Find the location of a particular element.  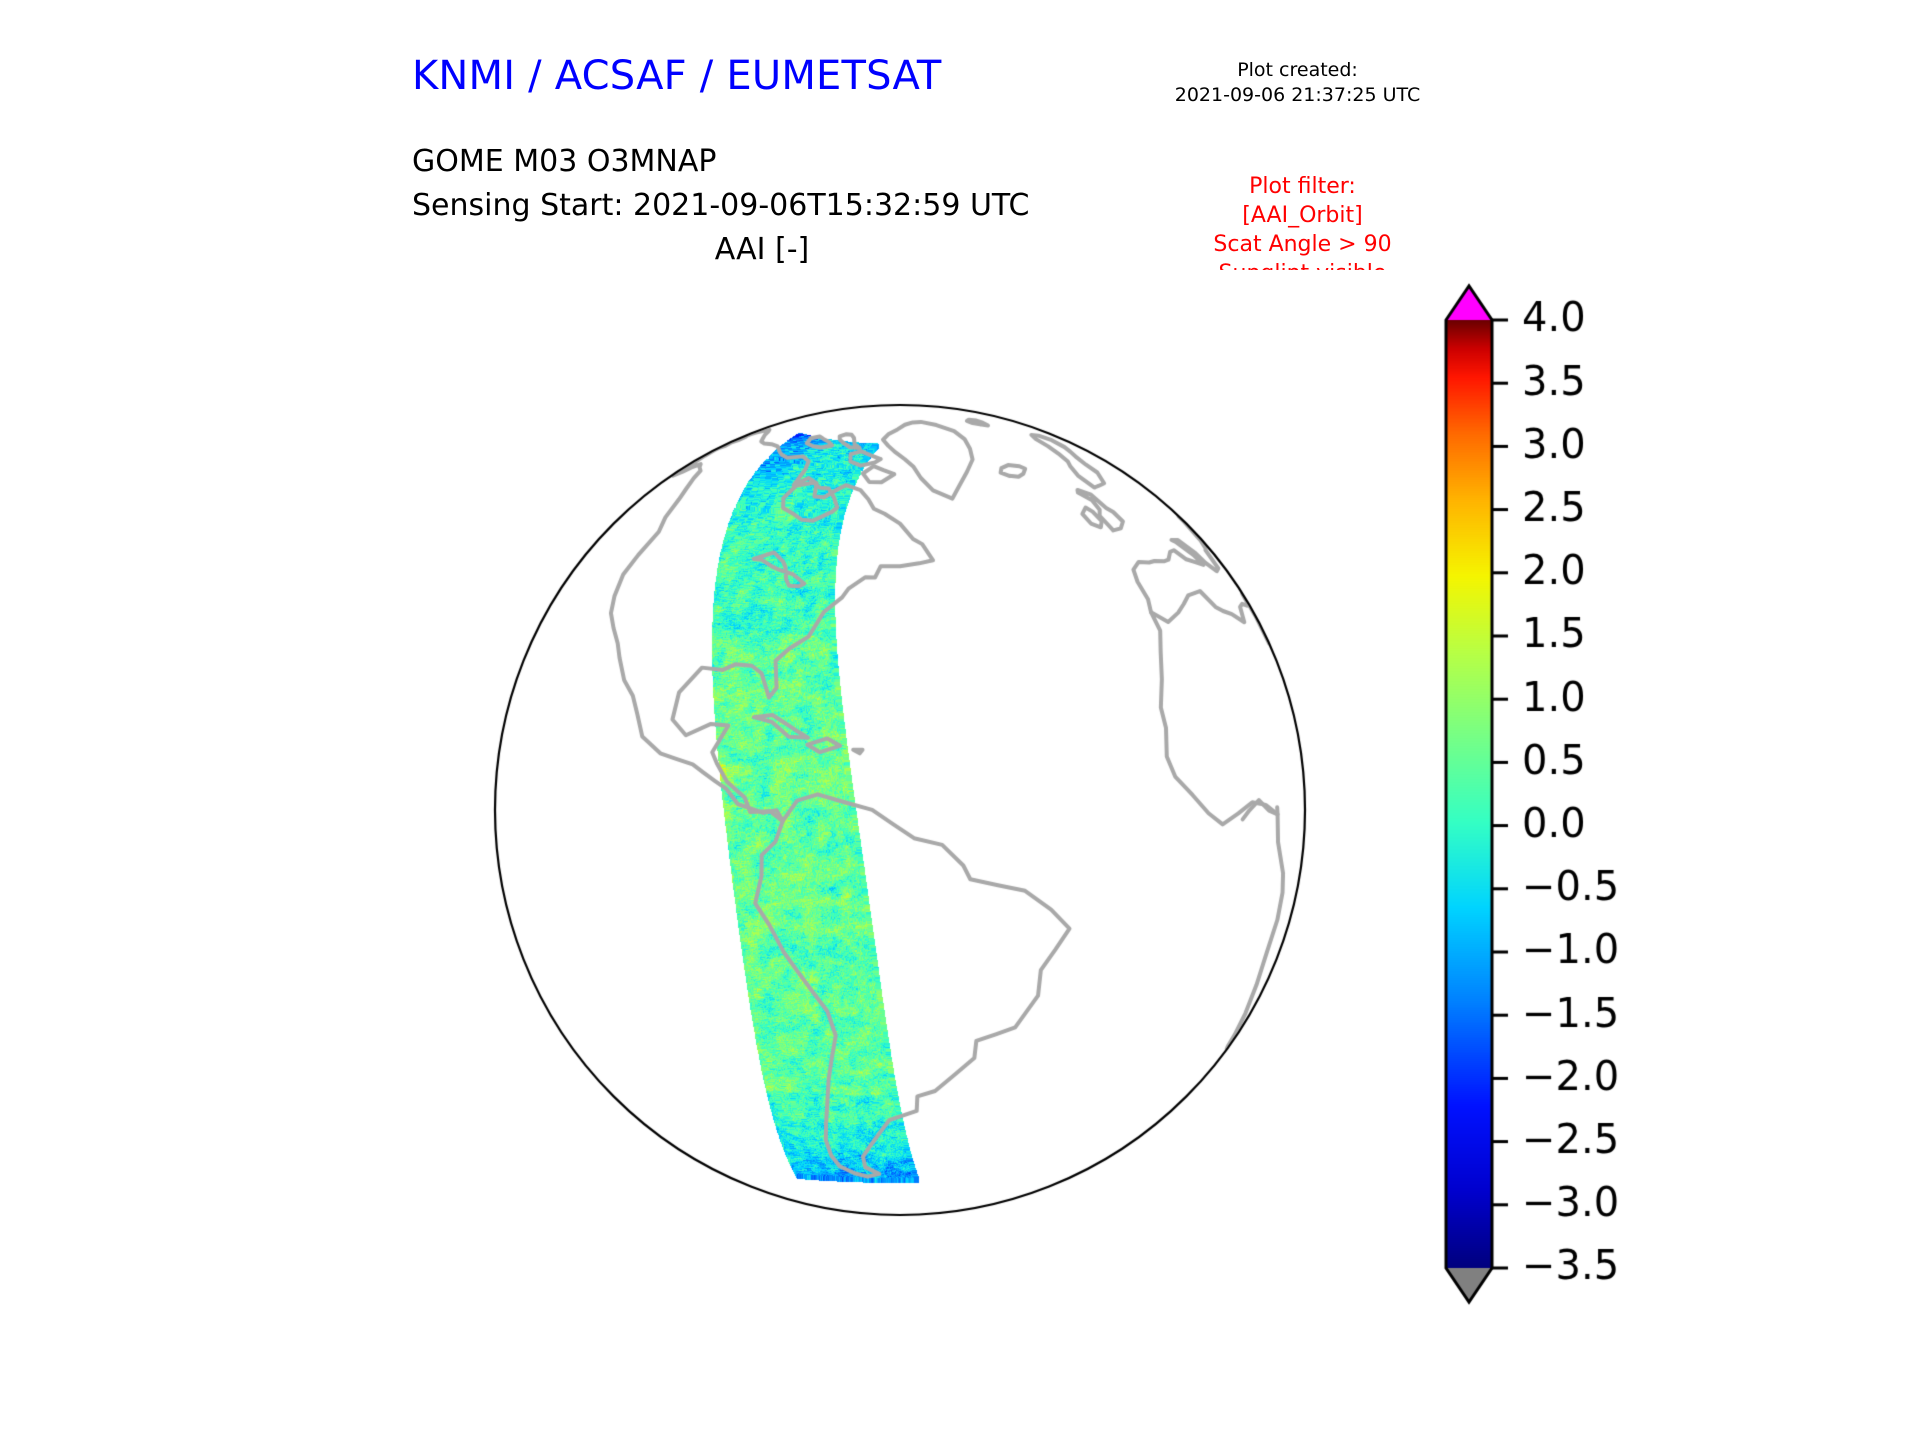

org-title: KNMI / ACSAF / EUMETSAT is located at coordinates (677, 76).